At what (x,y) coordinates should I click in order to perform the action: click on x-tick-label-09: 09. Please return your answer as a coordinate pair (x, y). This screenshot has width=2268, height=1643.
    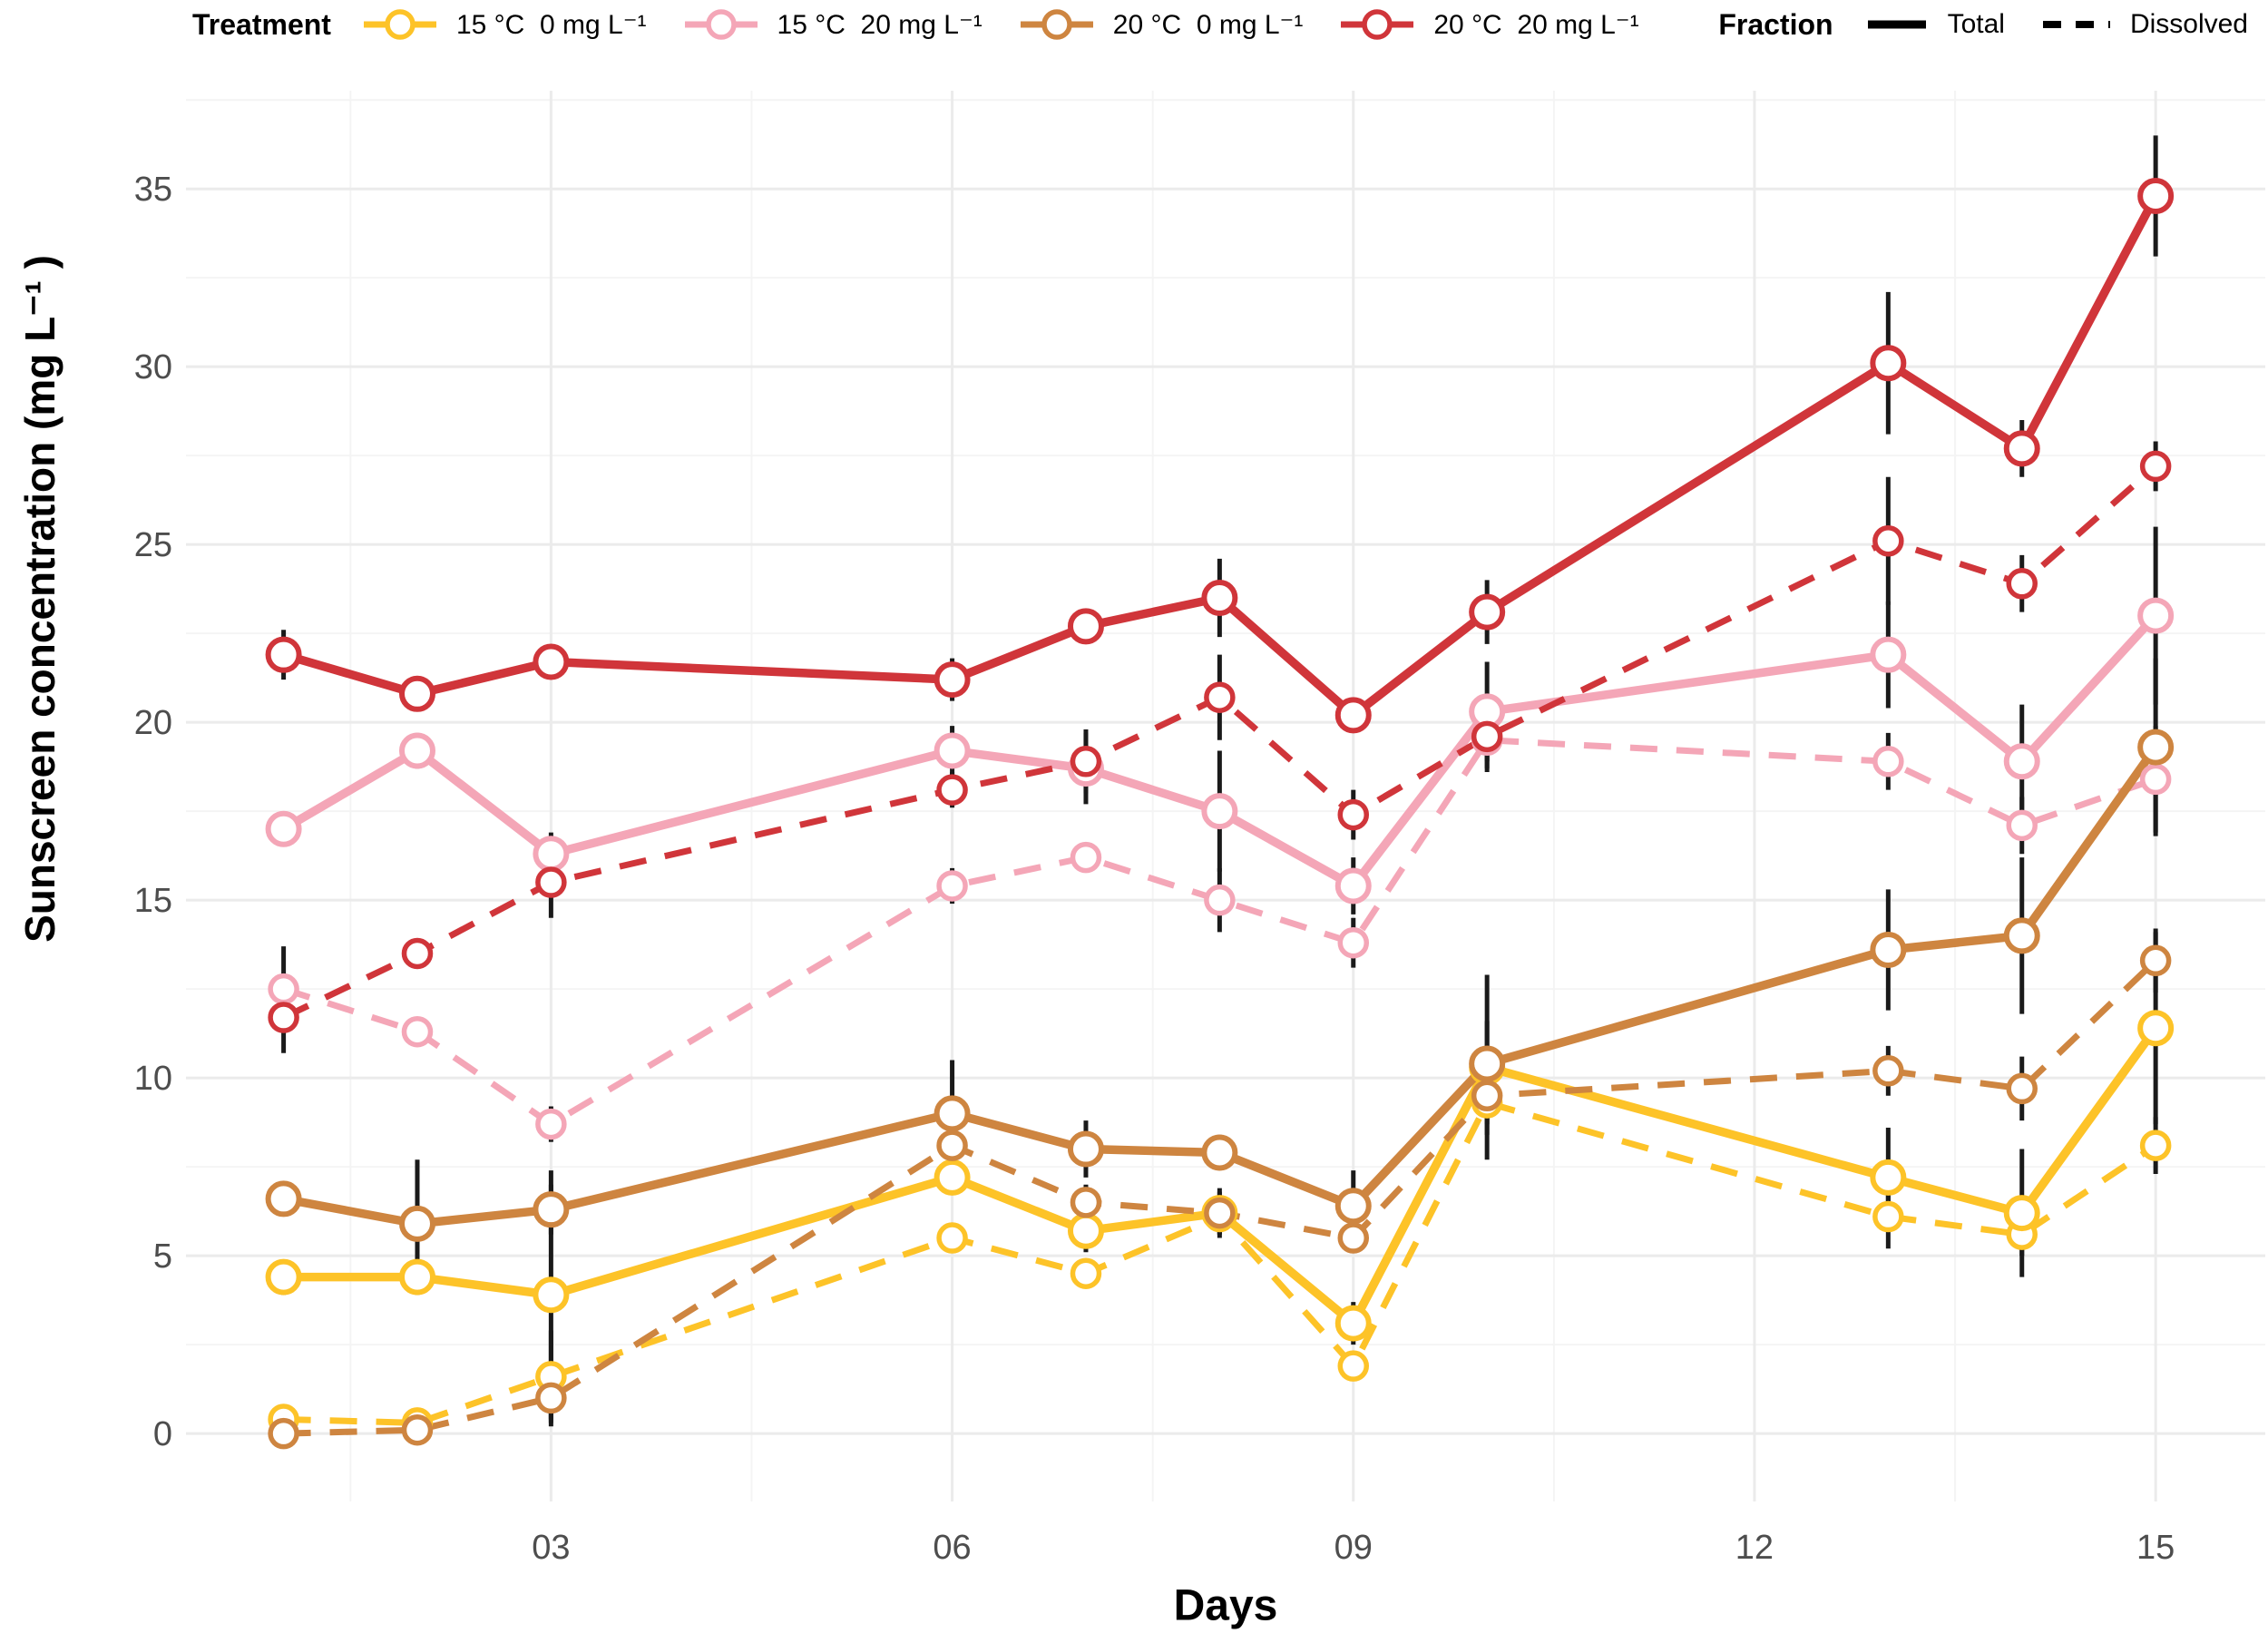
    Looking at the image, I should click on (1354, 1548).